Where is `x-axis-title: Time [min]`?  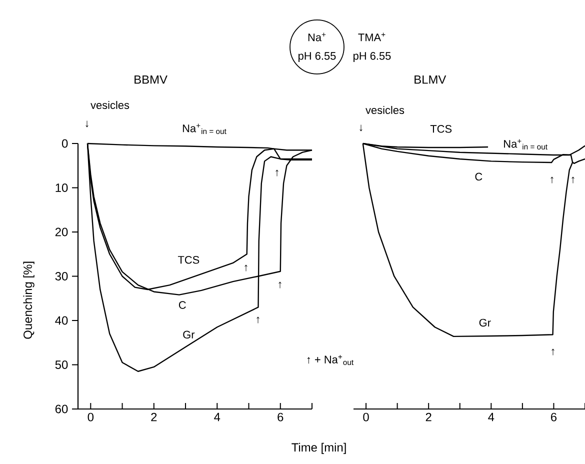
x-axis-title: Time [min] is located at coordinates (319, 448).